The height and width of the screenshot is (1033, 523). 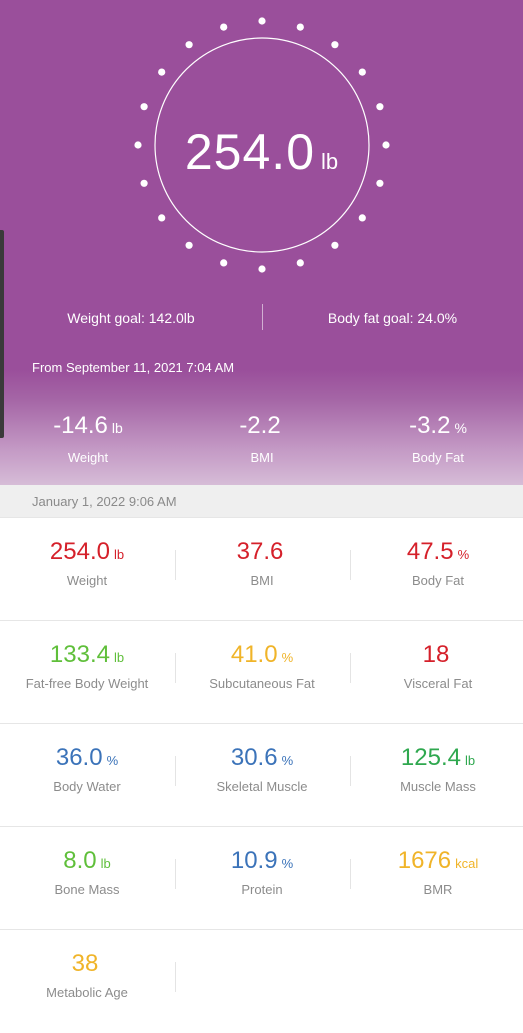 What do you see at coordinates (437, 889) in the screenshot?
I see `metric-label: BMR` at bounding box center [437, 889].